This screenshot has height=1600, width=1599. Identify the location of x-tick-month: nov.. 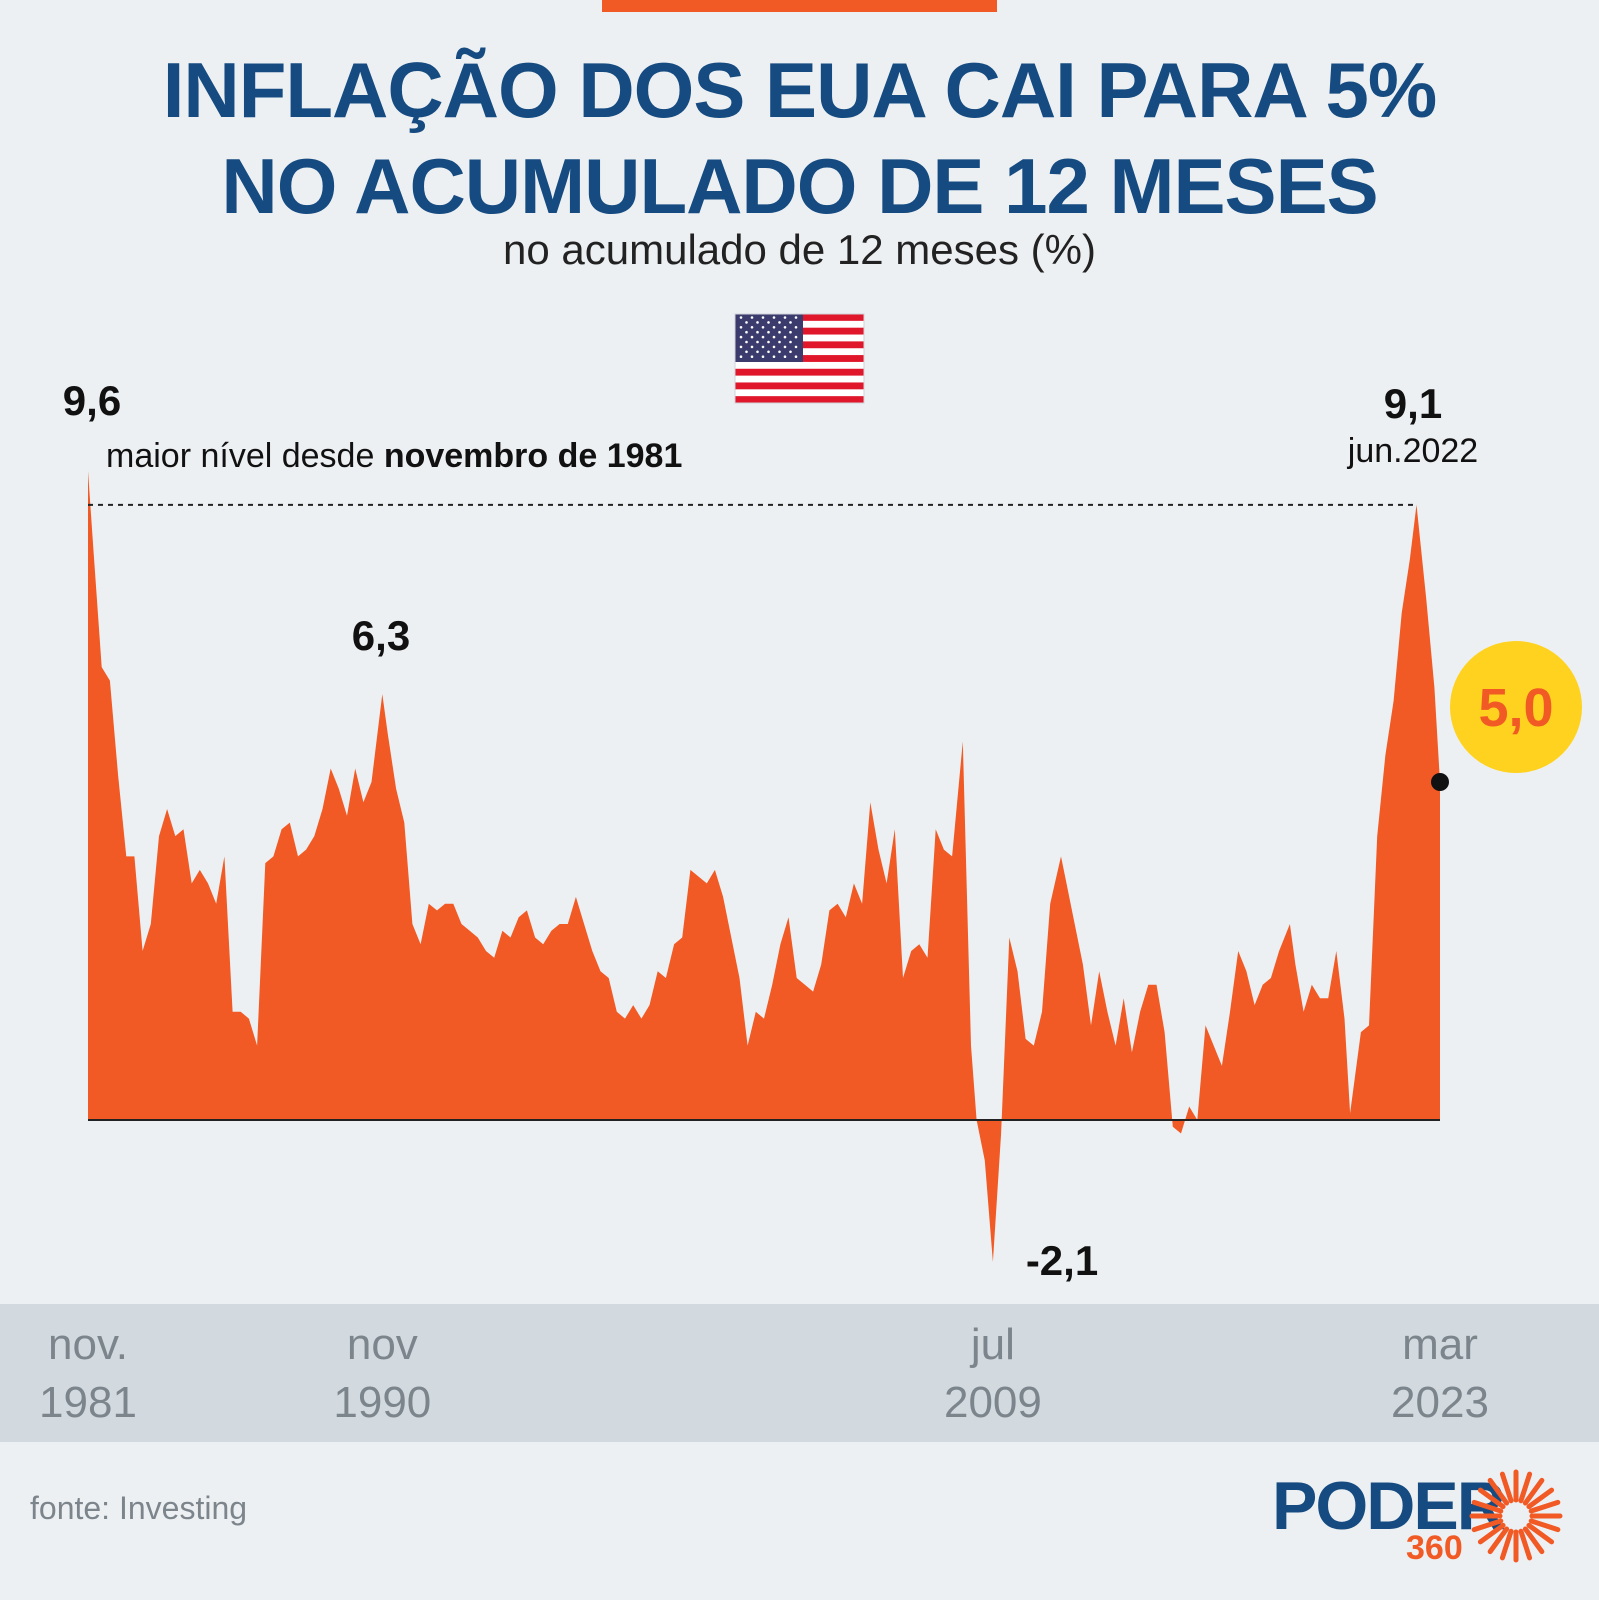
(88, 1344).